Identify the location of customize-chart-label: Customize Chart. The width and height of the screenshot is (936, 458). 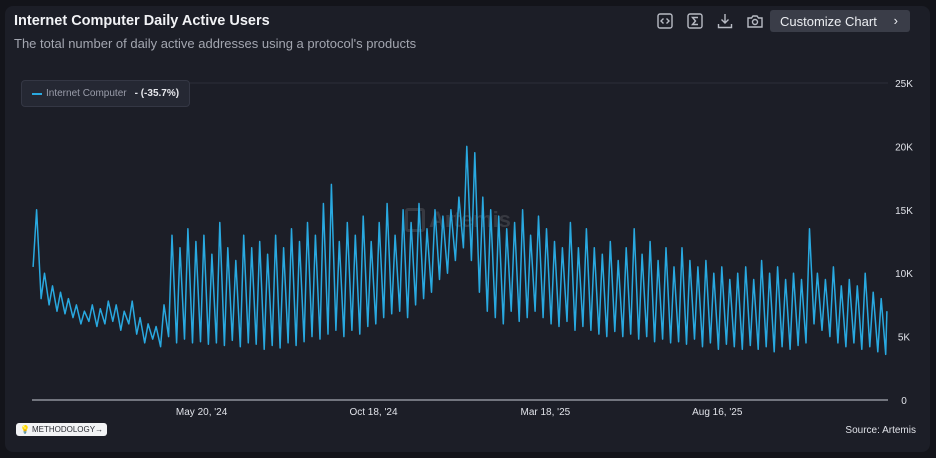
(828, 21).